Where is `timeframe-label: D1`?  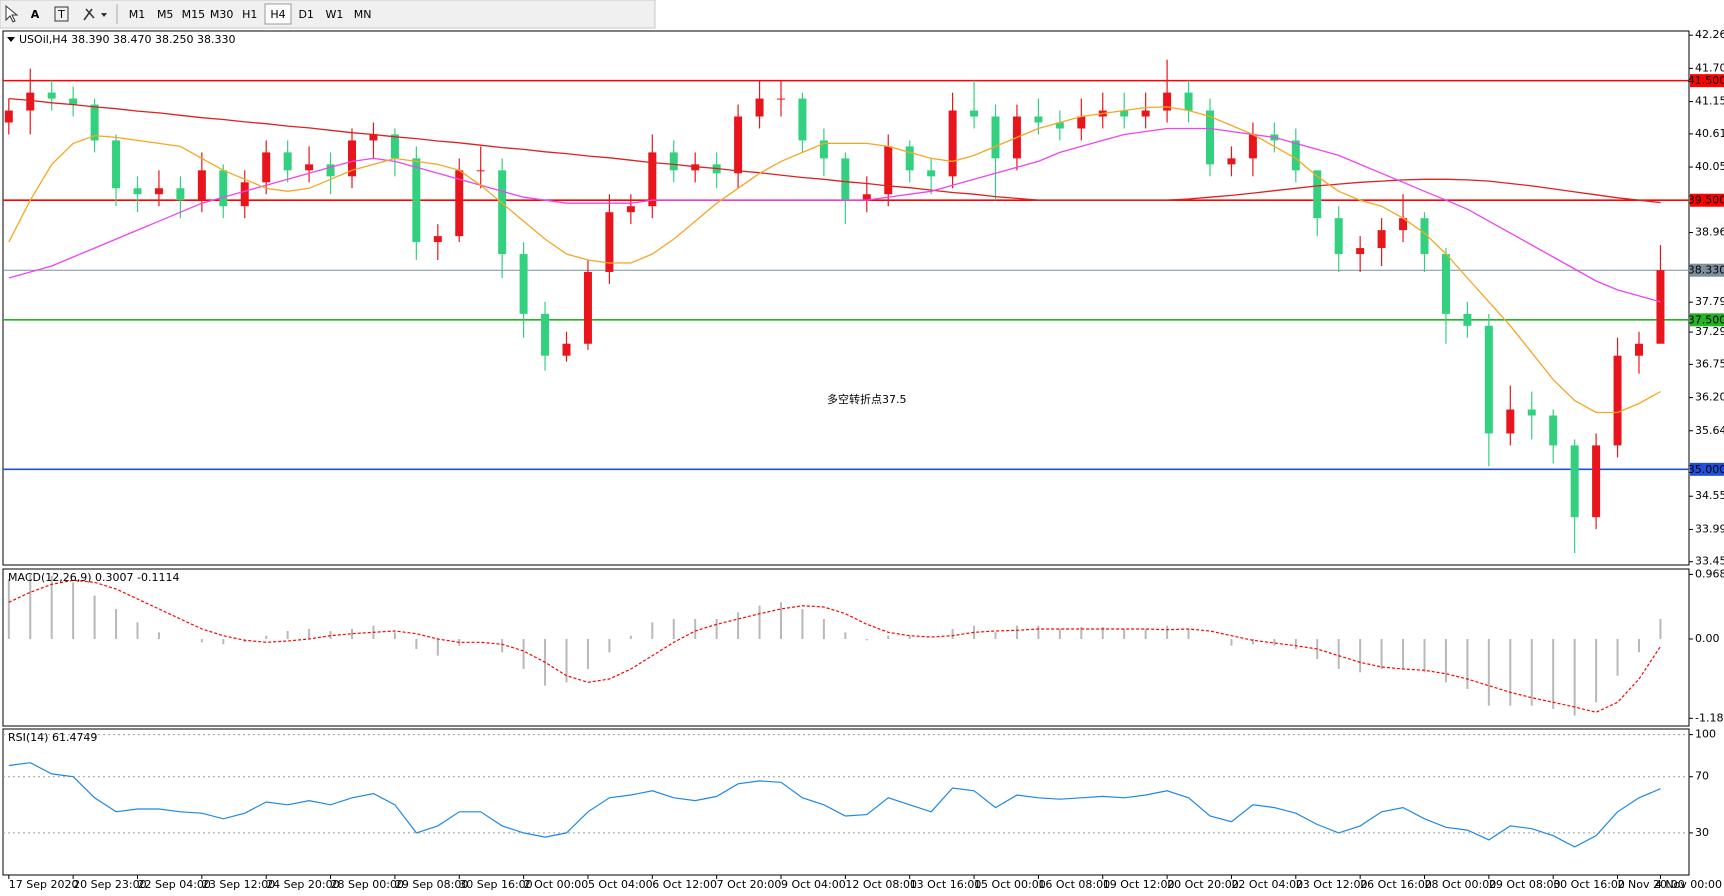 timeframe-label: D1 is located at coordinates (305, 14).